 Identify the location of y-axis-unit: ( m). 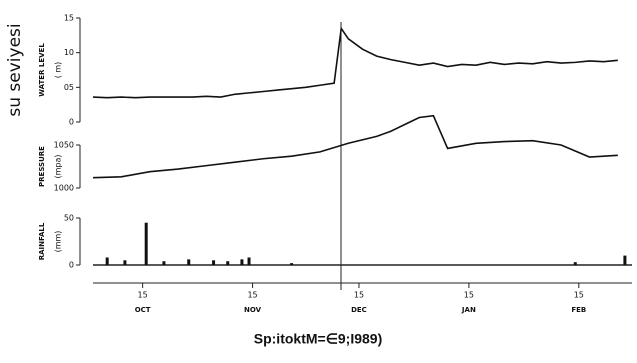
(58, 70).